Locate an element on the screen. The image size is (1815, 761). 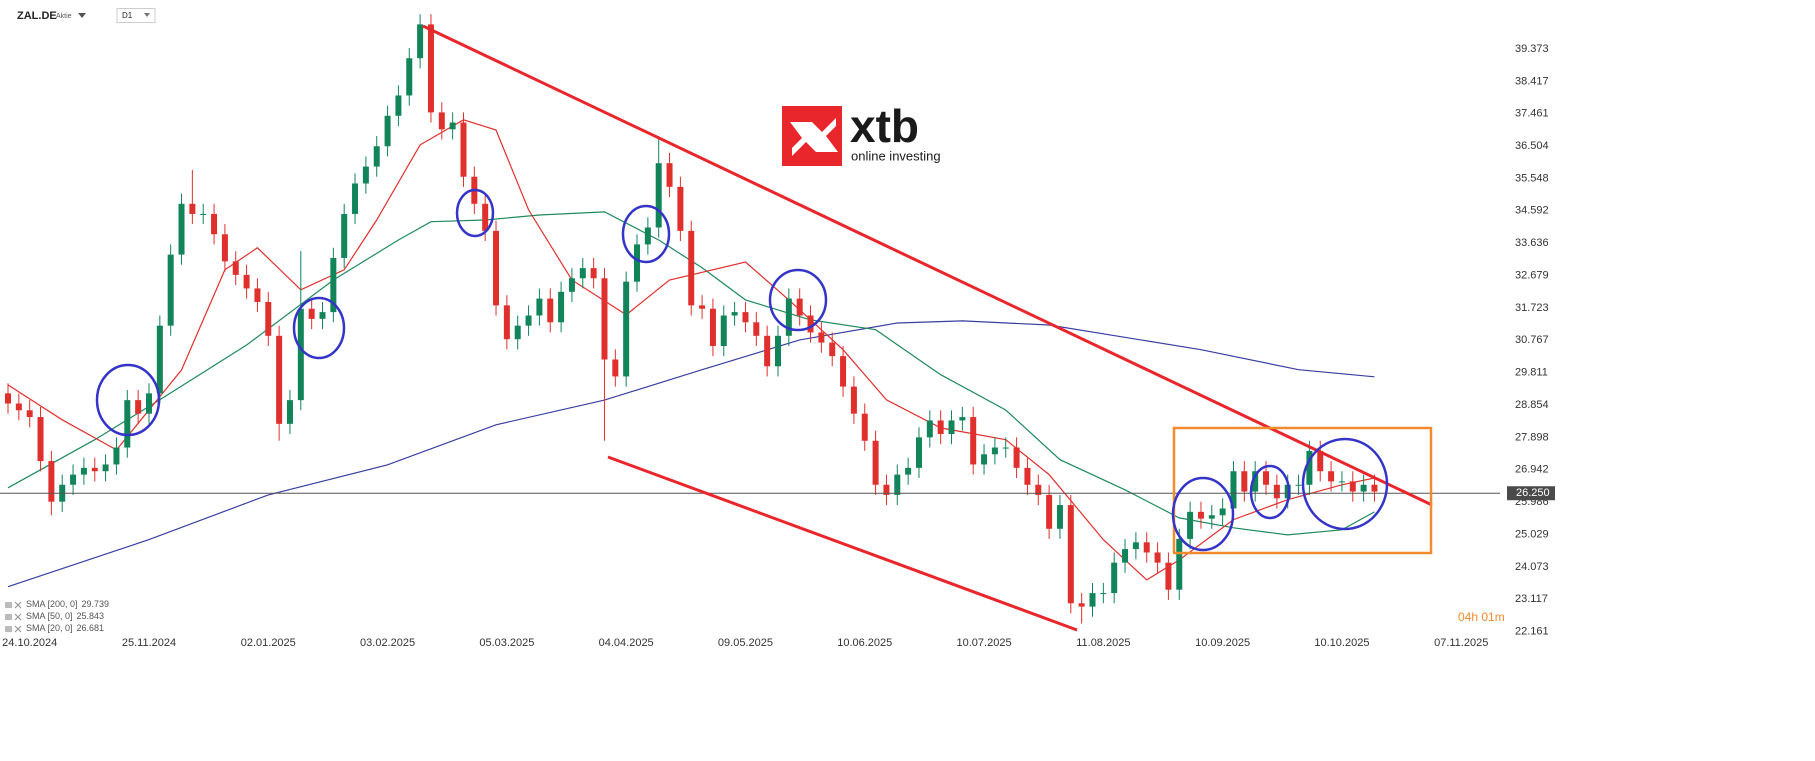
logo-brand: xtb is located at coordinates (884, 126).